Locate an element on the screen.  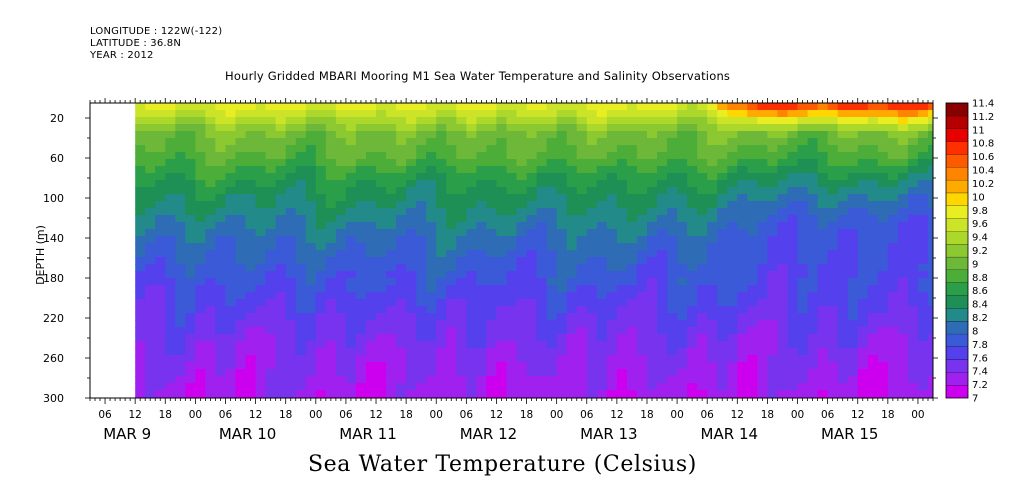
colorbar-label: 11 is located at coordinates (978, 130).